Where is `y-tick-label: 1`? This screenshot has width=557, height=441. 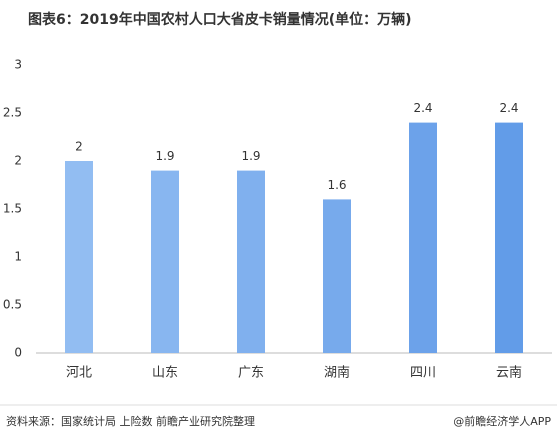 y-tick-label: 1 is located at coordinates (18, 257).